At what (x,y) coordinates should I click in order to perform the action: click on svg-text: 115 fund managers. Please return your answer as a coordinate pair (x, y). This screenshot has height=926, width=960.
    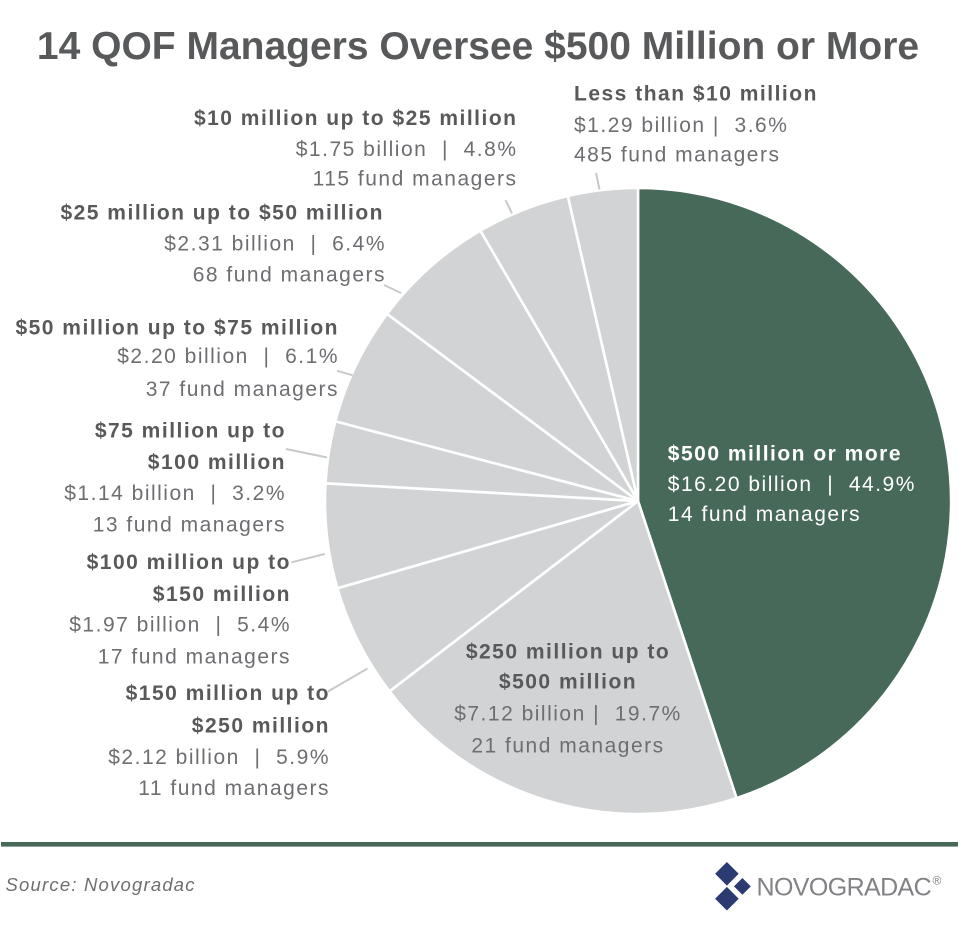
    Looking at the image, I should click on (415, 179).